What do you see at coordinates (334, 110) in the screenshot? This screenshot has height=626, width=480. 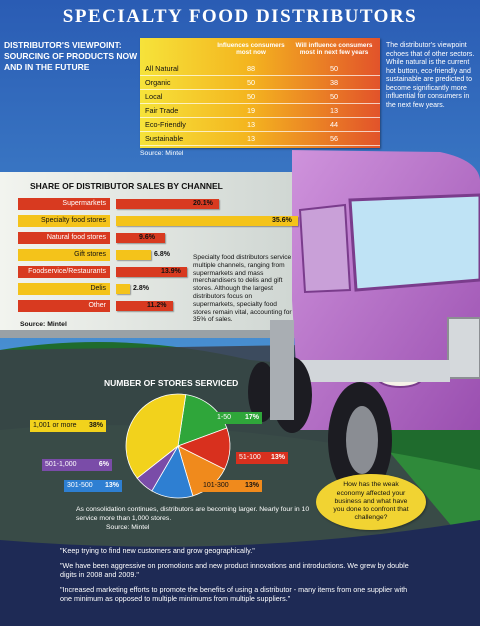 I see `future-value: 13` at bounding box center [334, 110].